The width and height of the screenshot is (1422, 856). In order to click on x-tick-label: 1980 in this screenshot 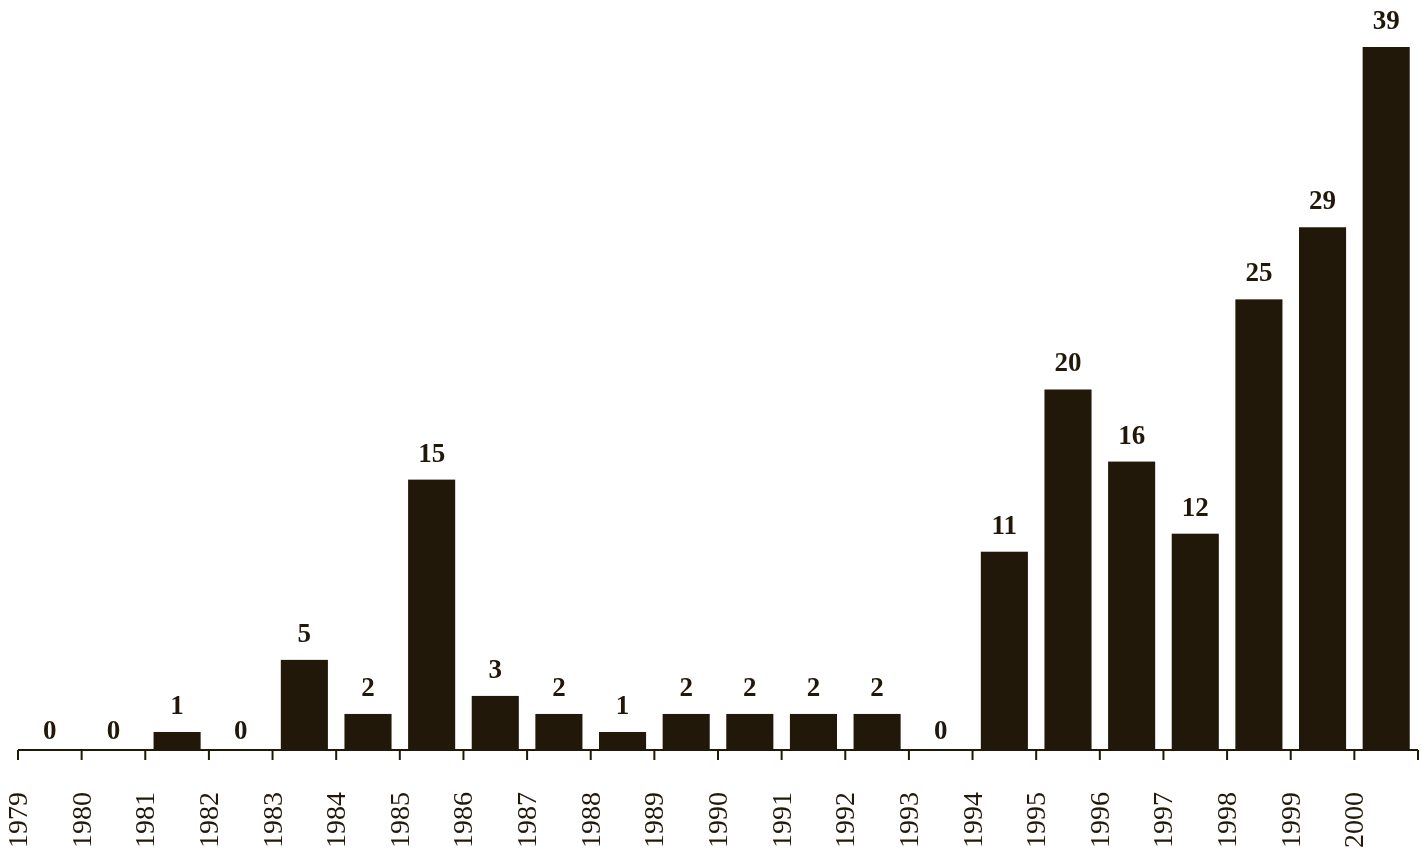, I will do `click(81, 820)`.